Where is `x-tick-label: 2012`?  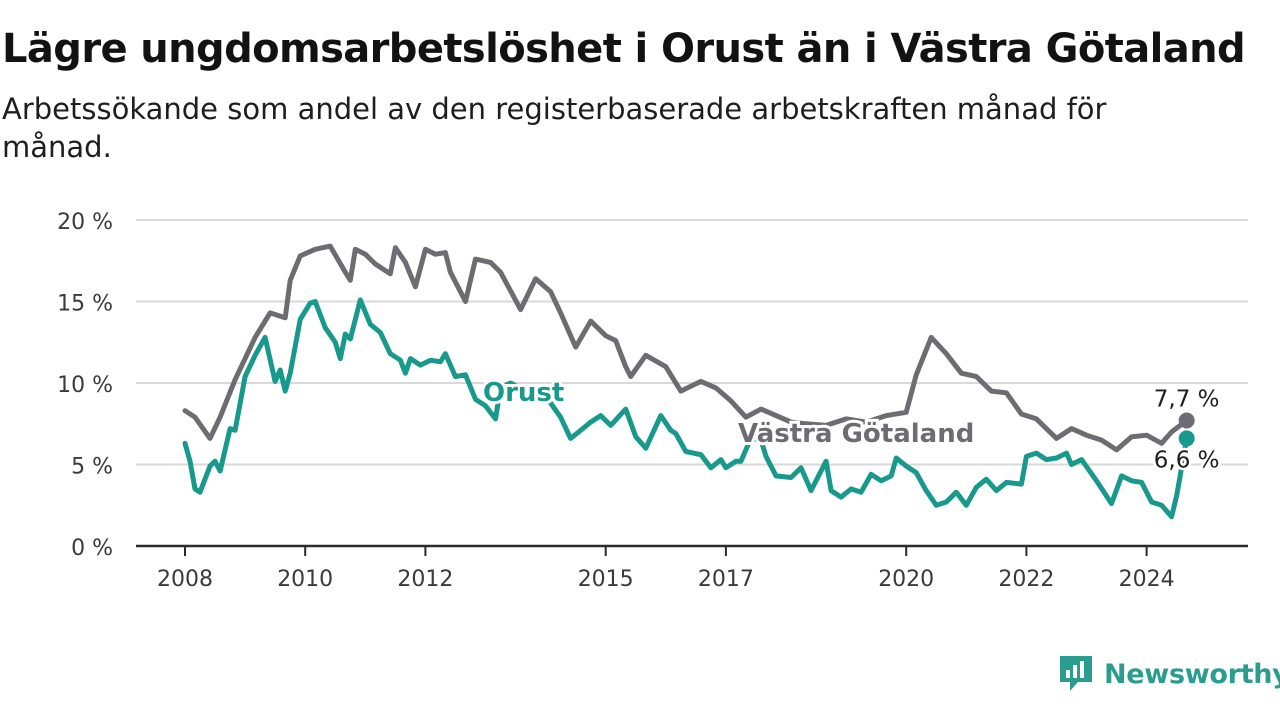
x-tick-label: 2012 is located at coordinates (425, 579).